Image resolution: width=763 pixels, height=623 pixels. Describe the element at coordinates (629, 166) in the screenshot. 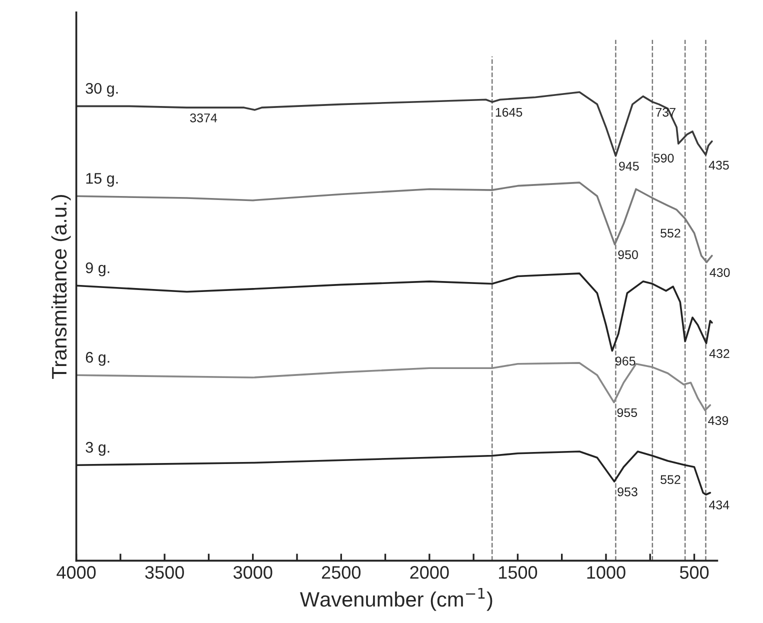

I see `annotation: 945` at that location.